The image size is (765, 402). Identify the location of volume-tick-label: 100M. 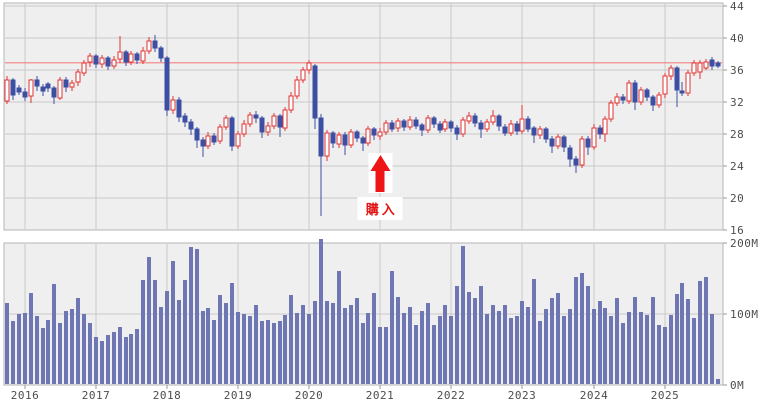
(744, 314).